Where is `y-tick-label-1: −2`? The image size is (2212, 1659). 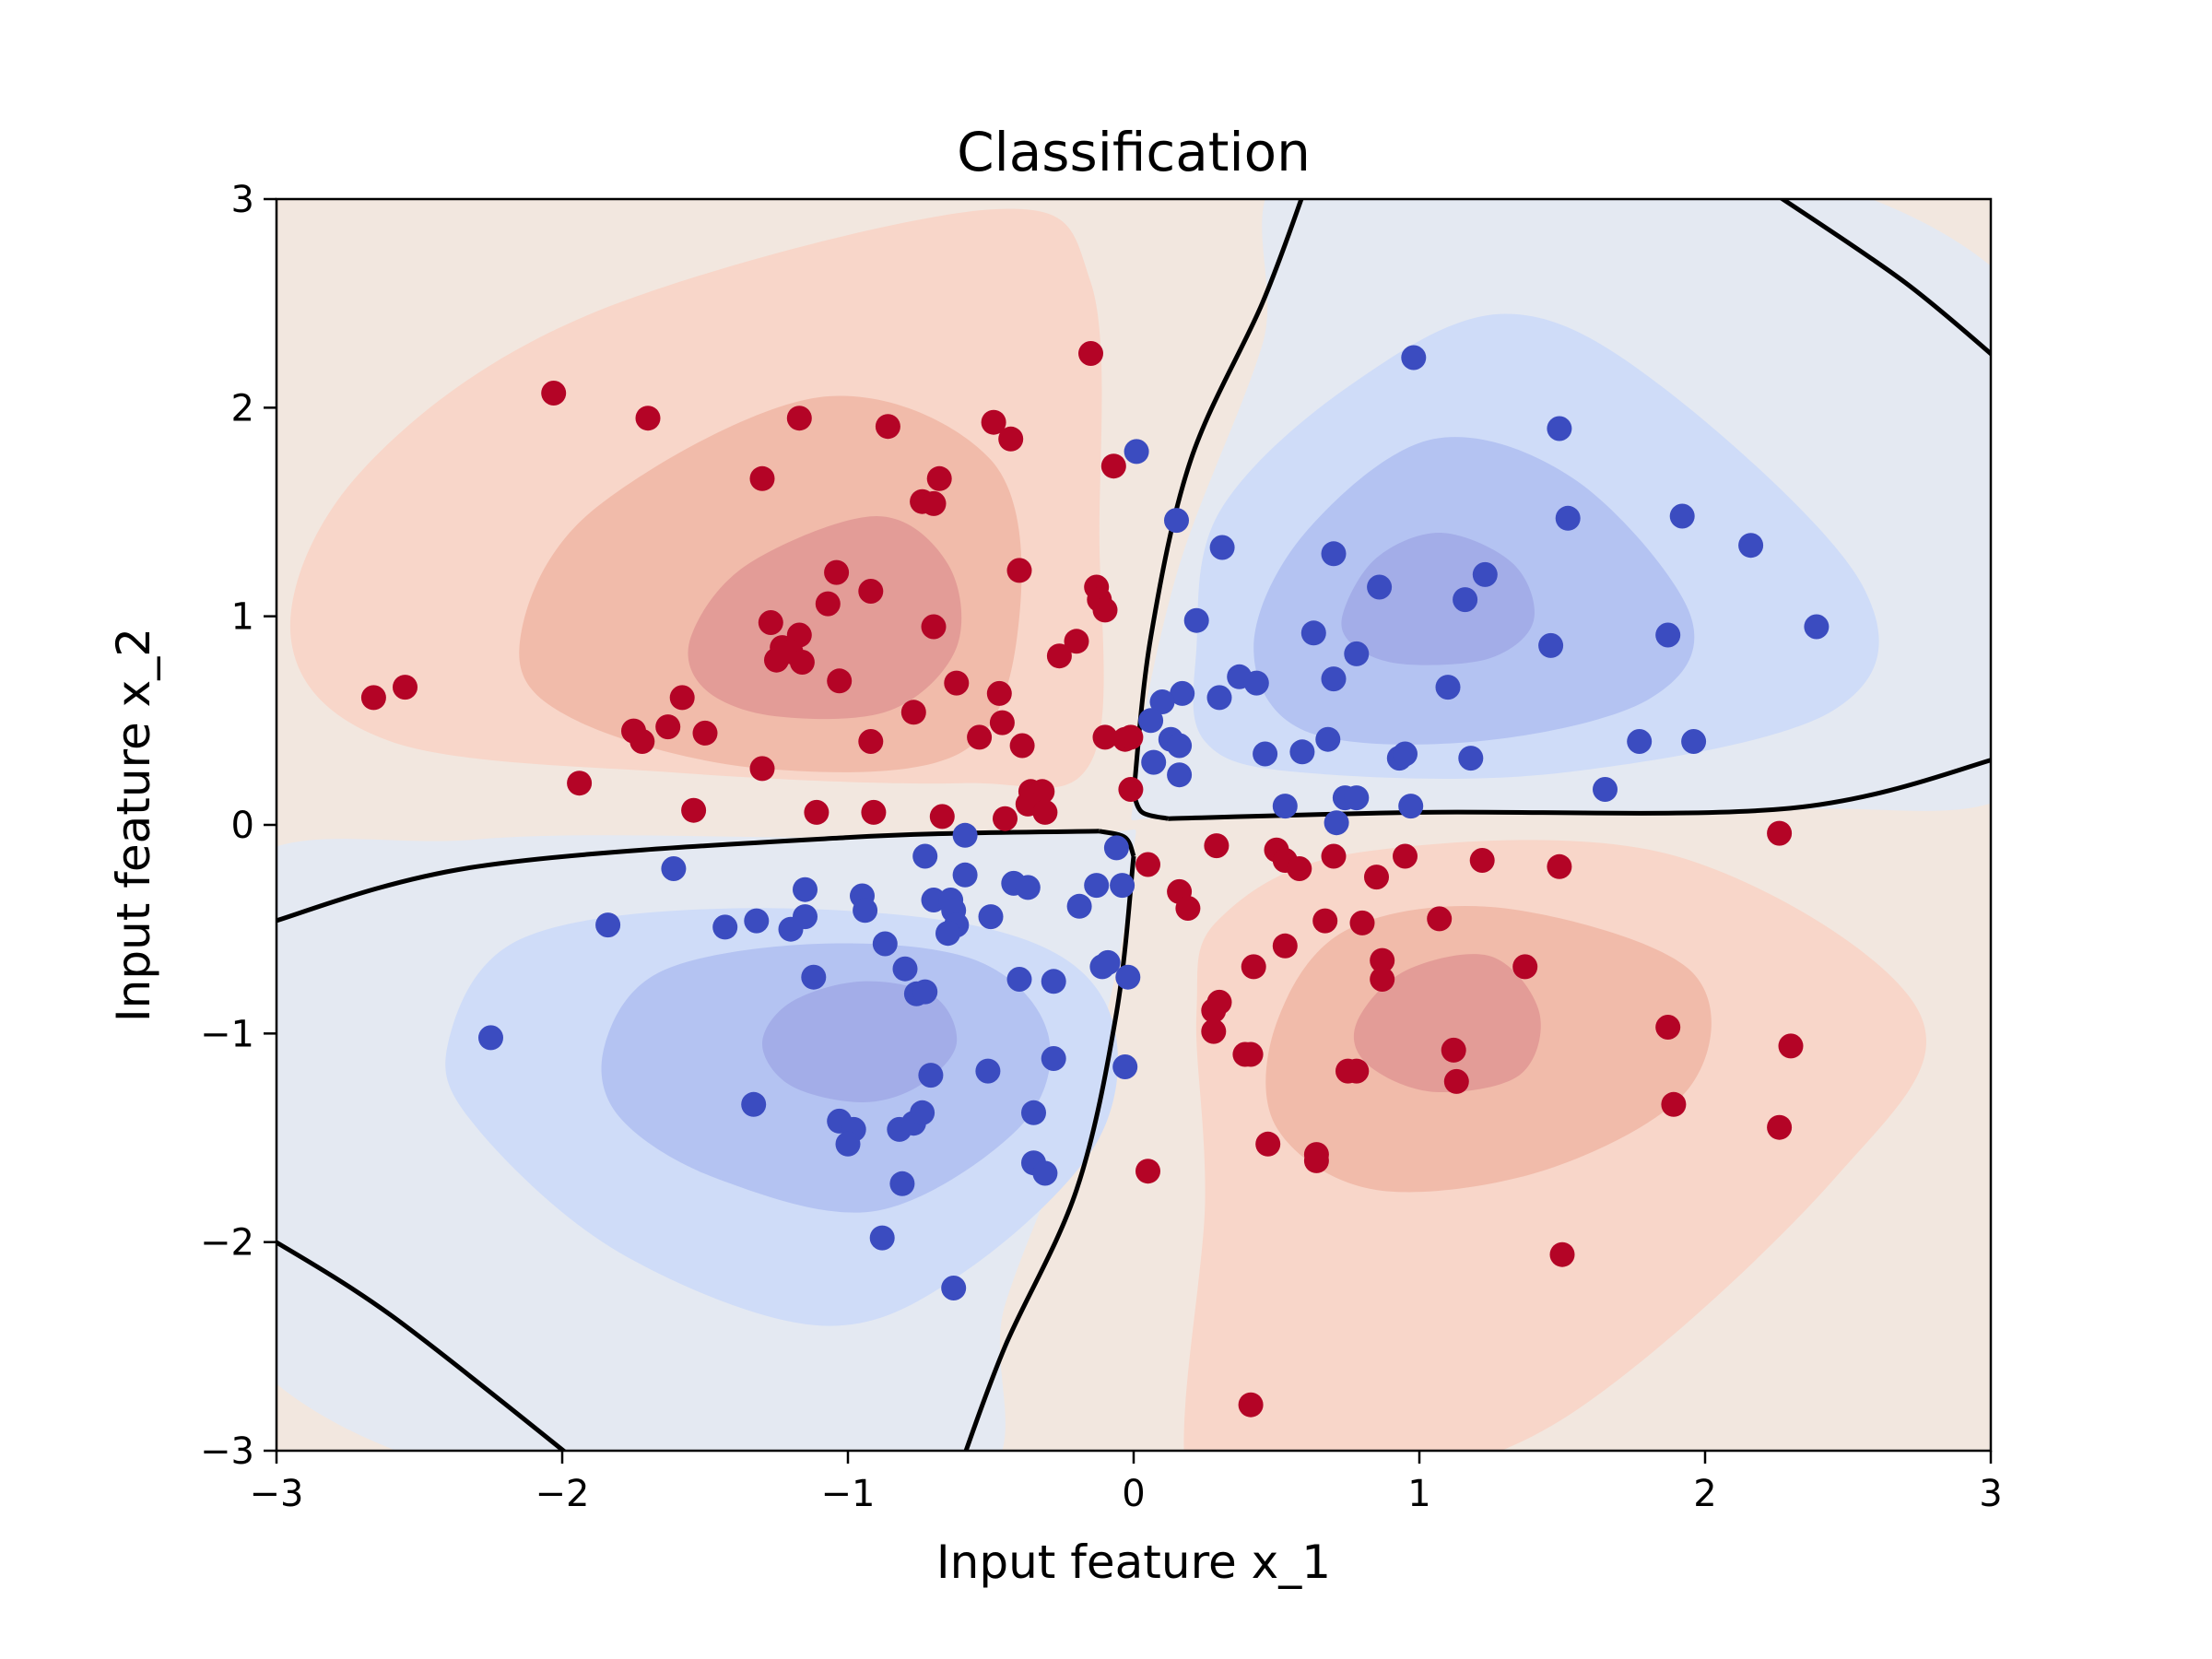 y-tick-label-1: −2 is located at coordinates (227, 1243).